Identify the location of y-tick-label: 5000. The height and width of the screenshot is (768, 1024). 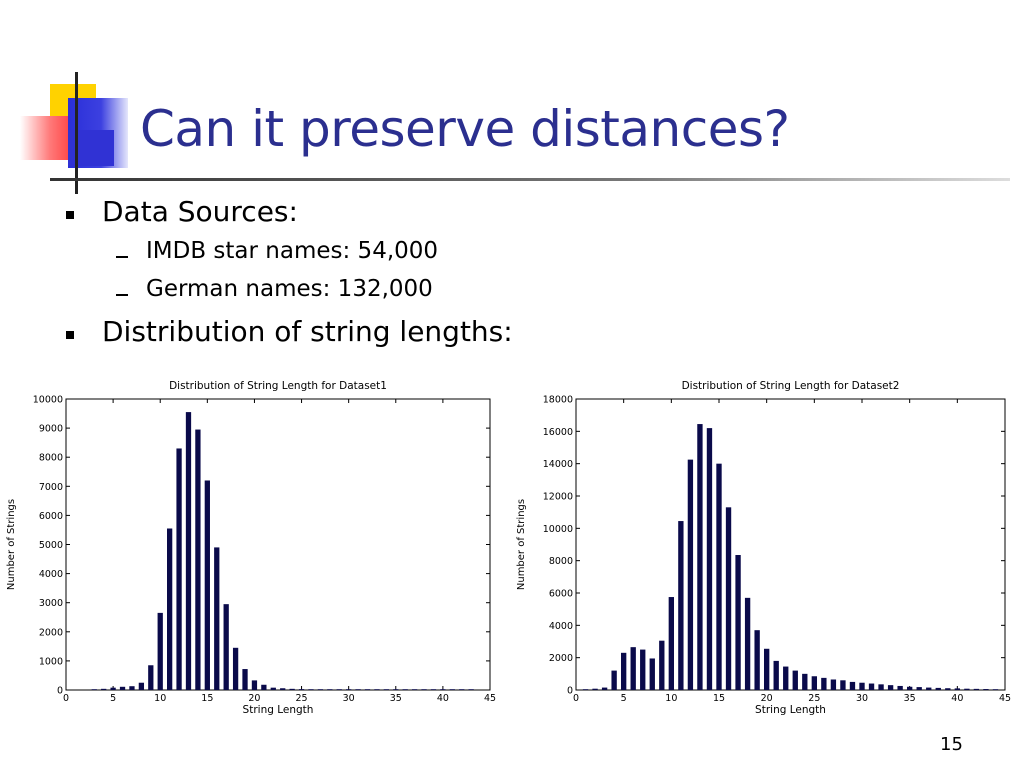
(51, 545).